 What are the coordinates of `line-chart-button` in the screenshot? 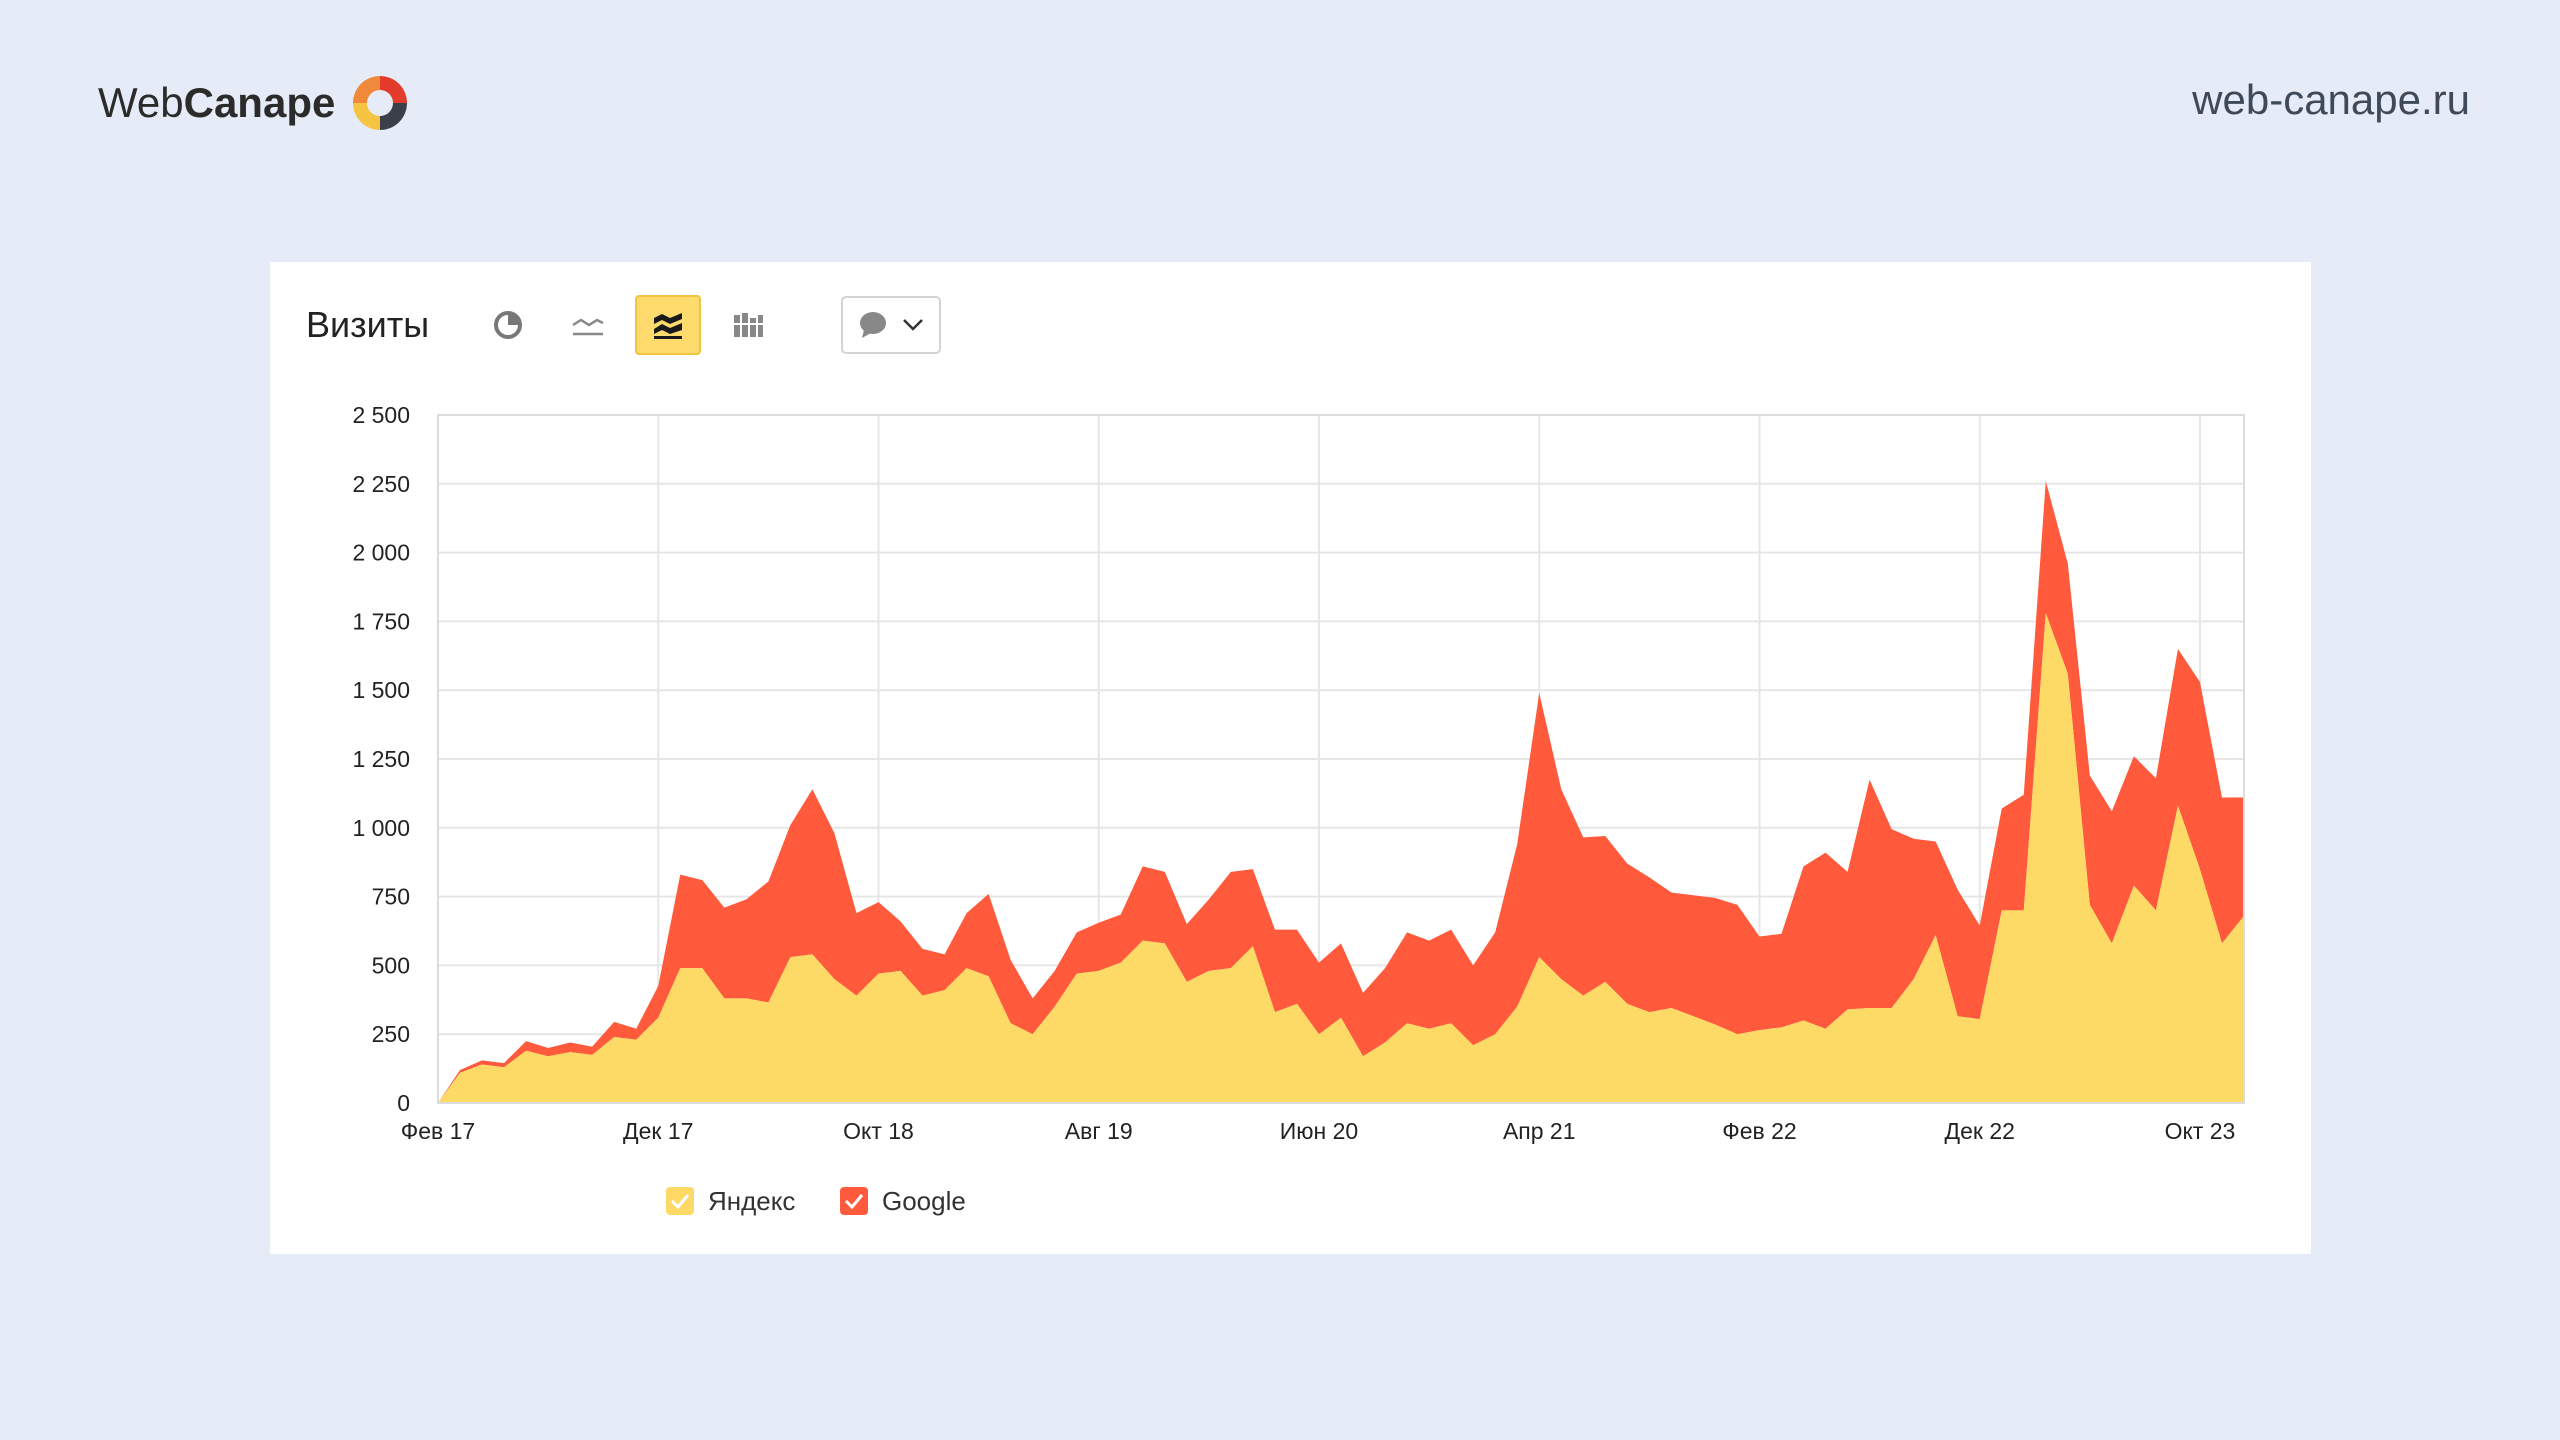 It's located at (588, 325).